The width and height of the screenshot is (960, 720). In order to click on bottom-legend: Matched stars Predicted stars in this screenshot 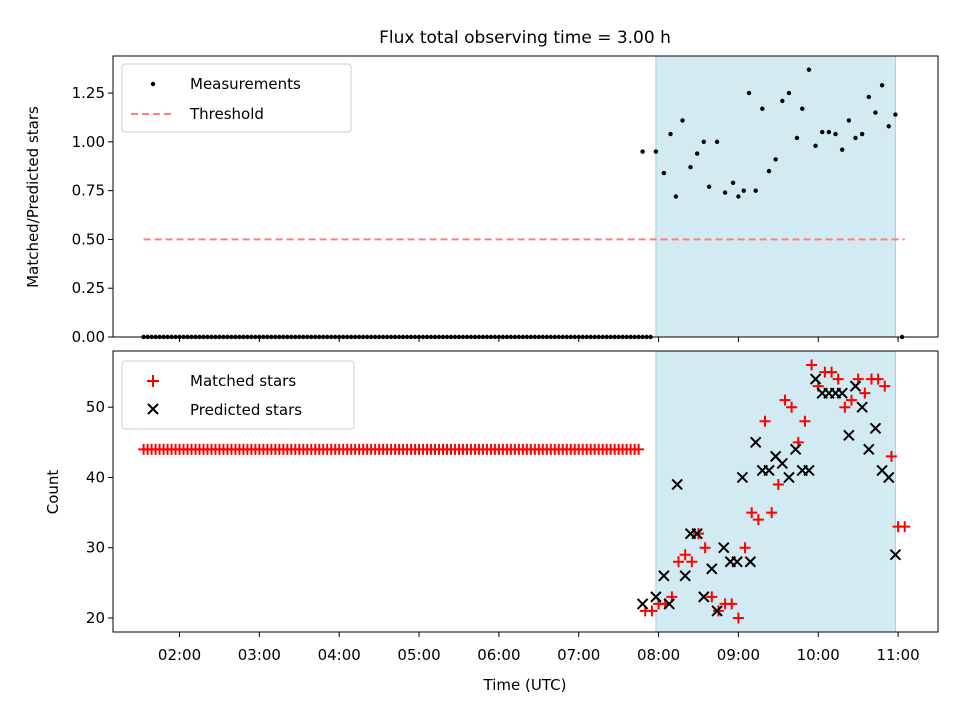, I will do `click(238, 395)`.